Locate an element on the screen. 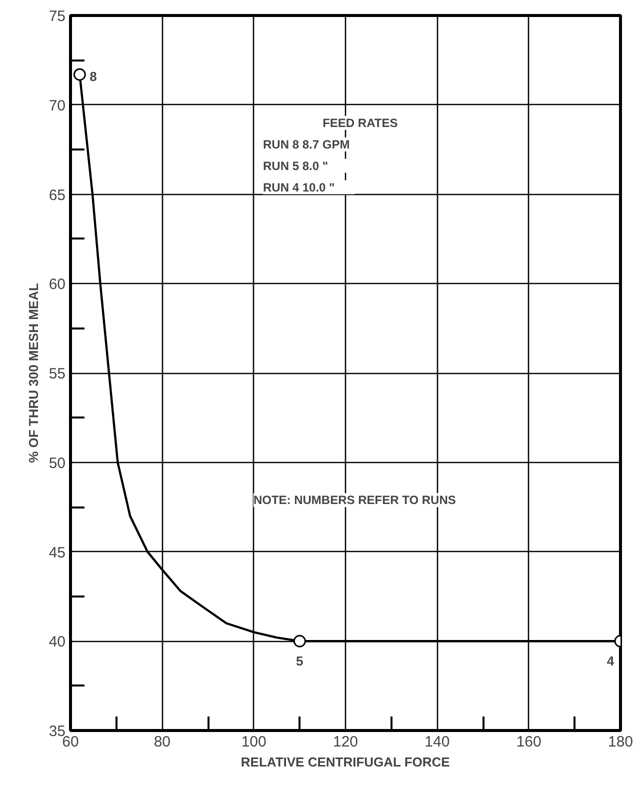 The image size is (644, 807). annotation: RUN 4 10.0 " is located at coordinates (299, 187).